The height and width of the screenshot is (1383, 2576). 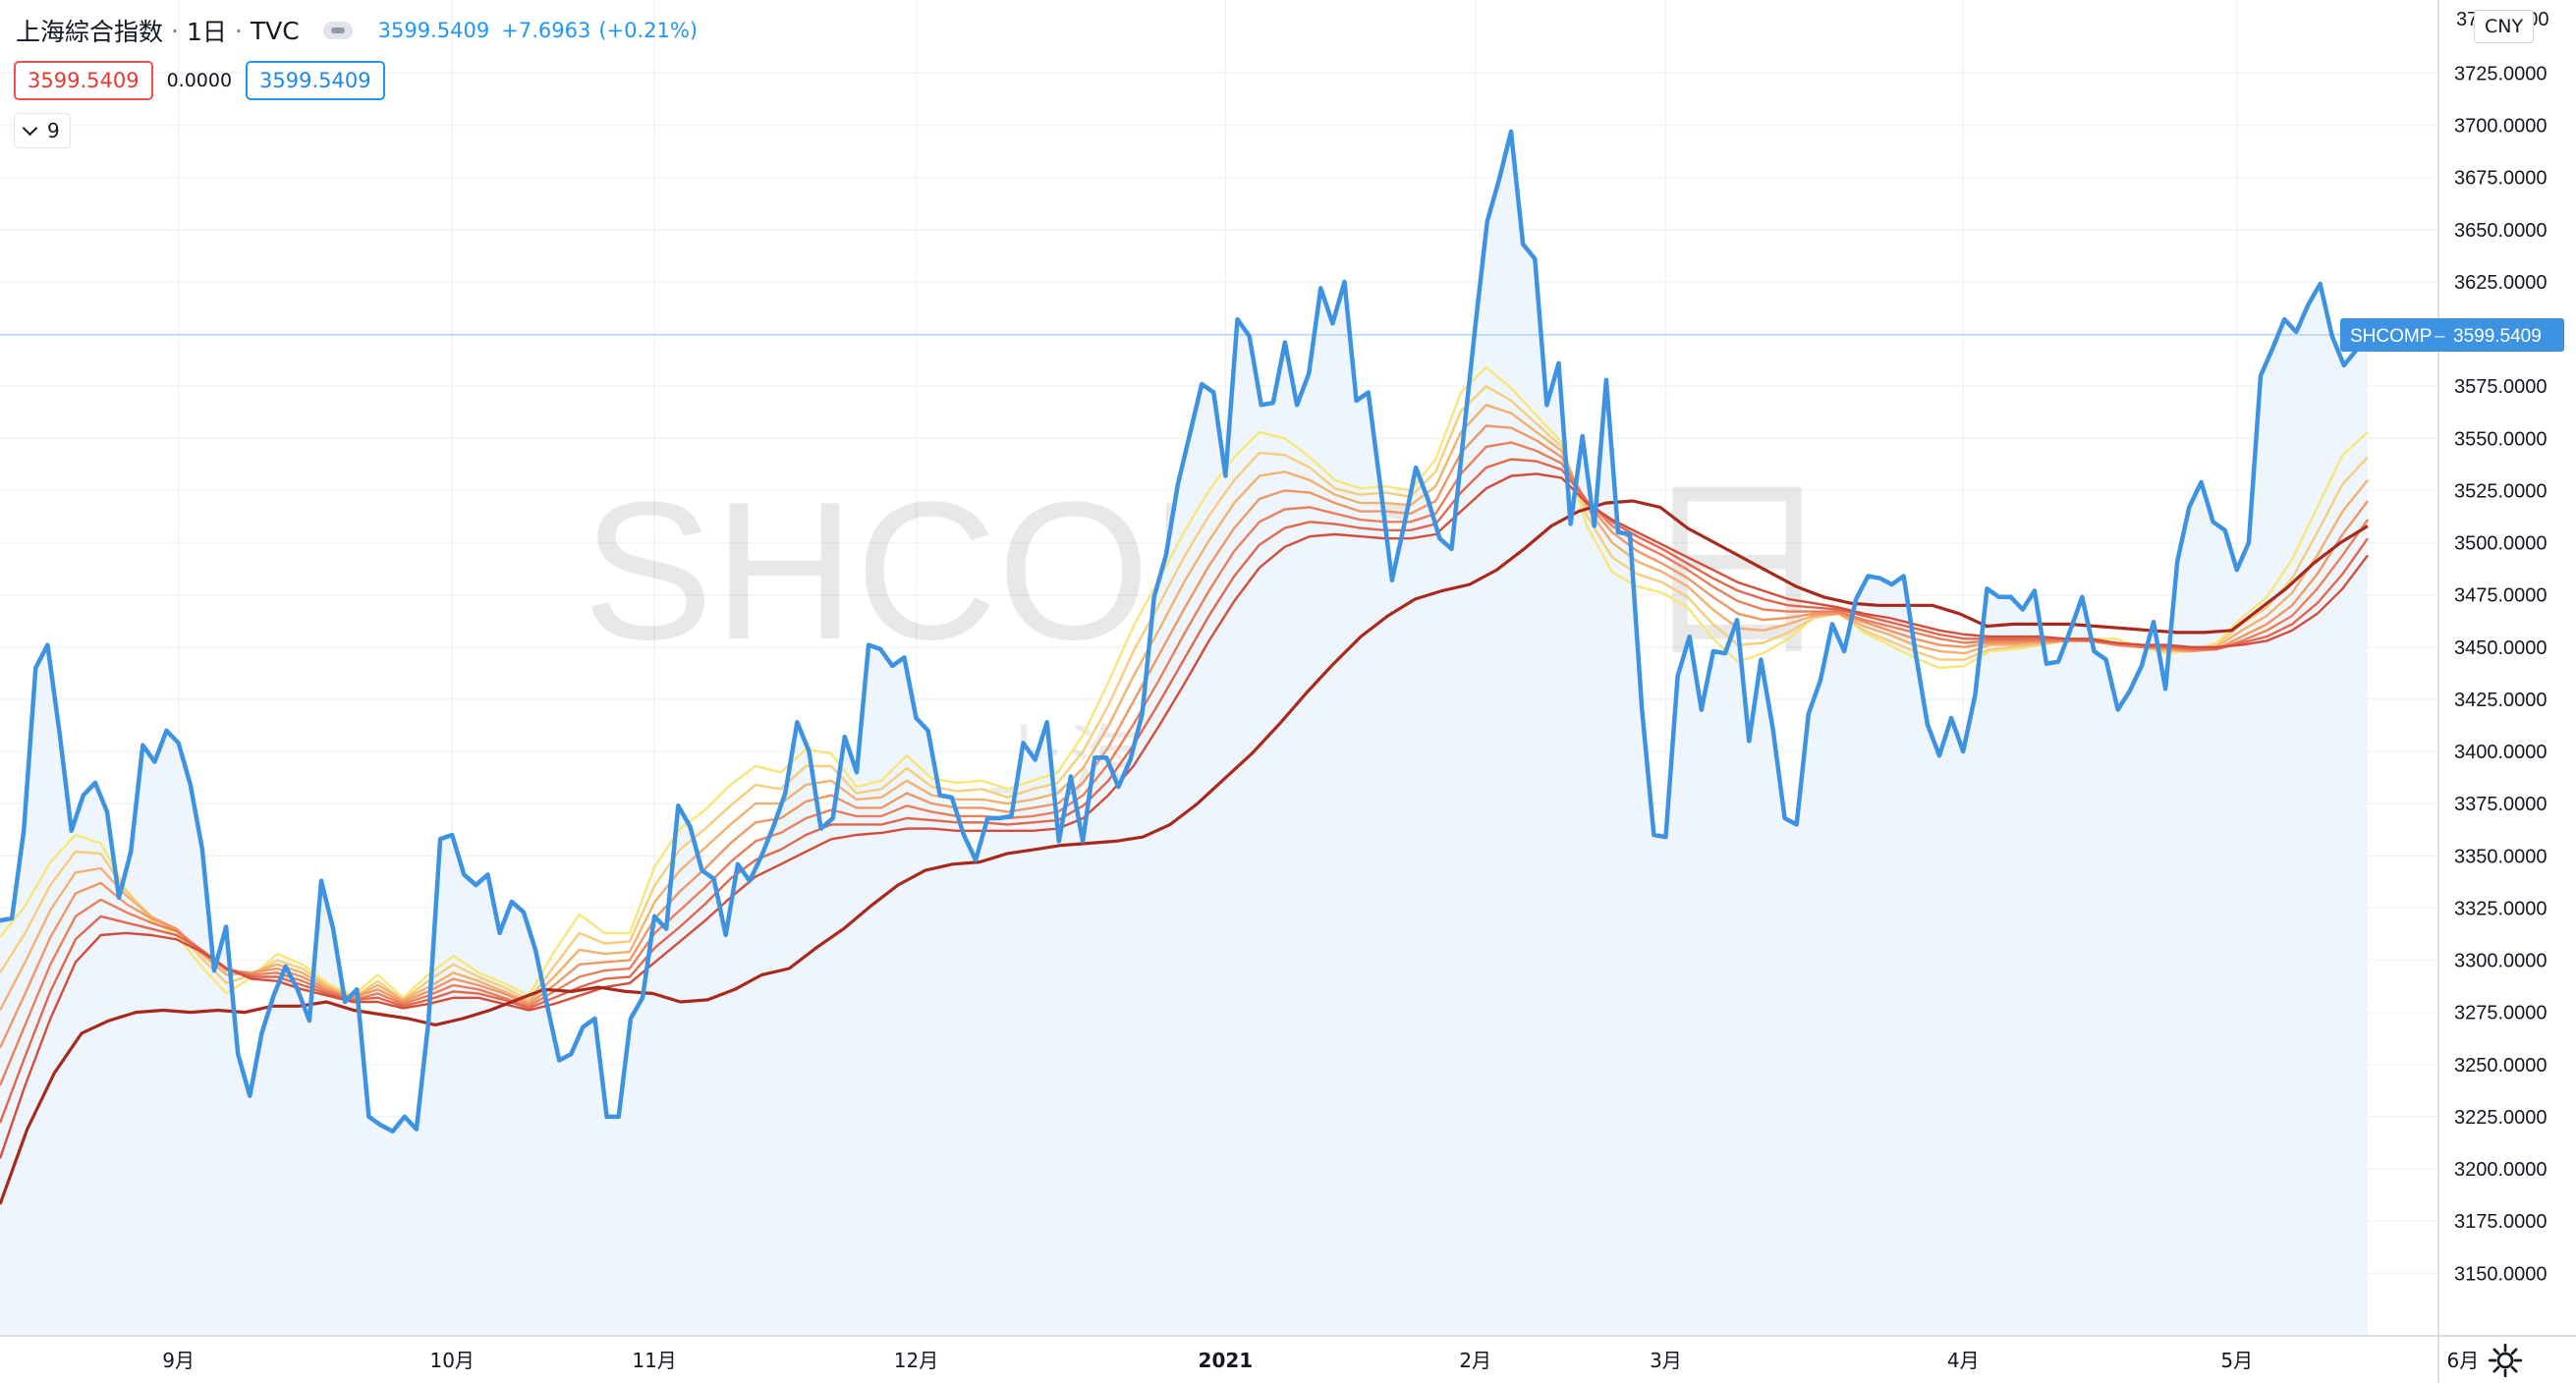 What do you see at coordinates (2501, 753) in the screenshot?
I see `y-tick-label: 3400.0000` at bounding box center [2501, 753].